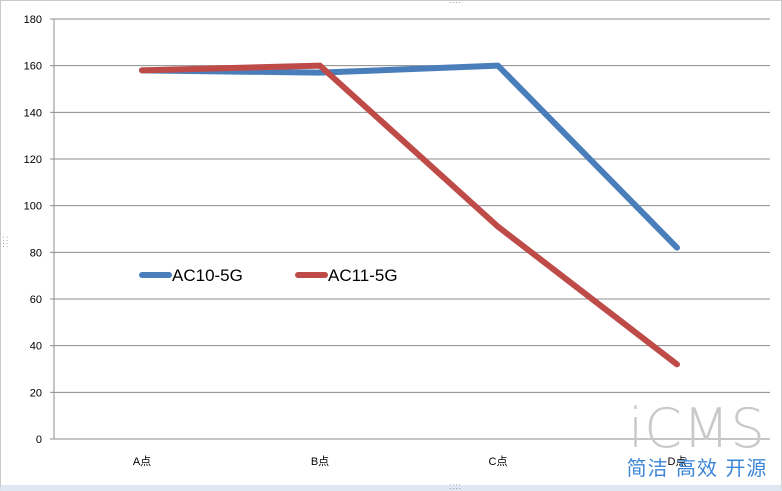 Image resolution: width=782 pixels, height=491 pixels. I want to click on y-tick-label: 20, so click(36, 393).